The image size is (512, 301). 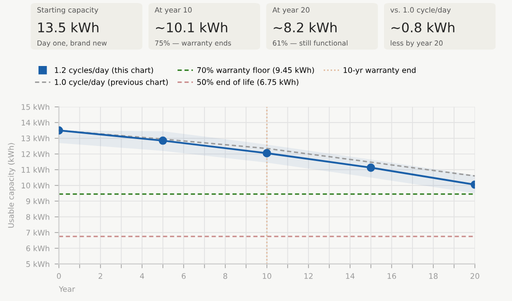 I want to click on text: ~0.8 kWh, so click(x=423, y=27).